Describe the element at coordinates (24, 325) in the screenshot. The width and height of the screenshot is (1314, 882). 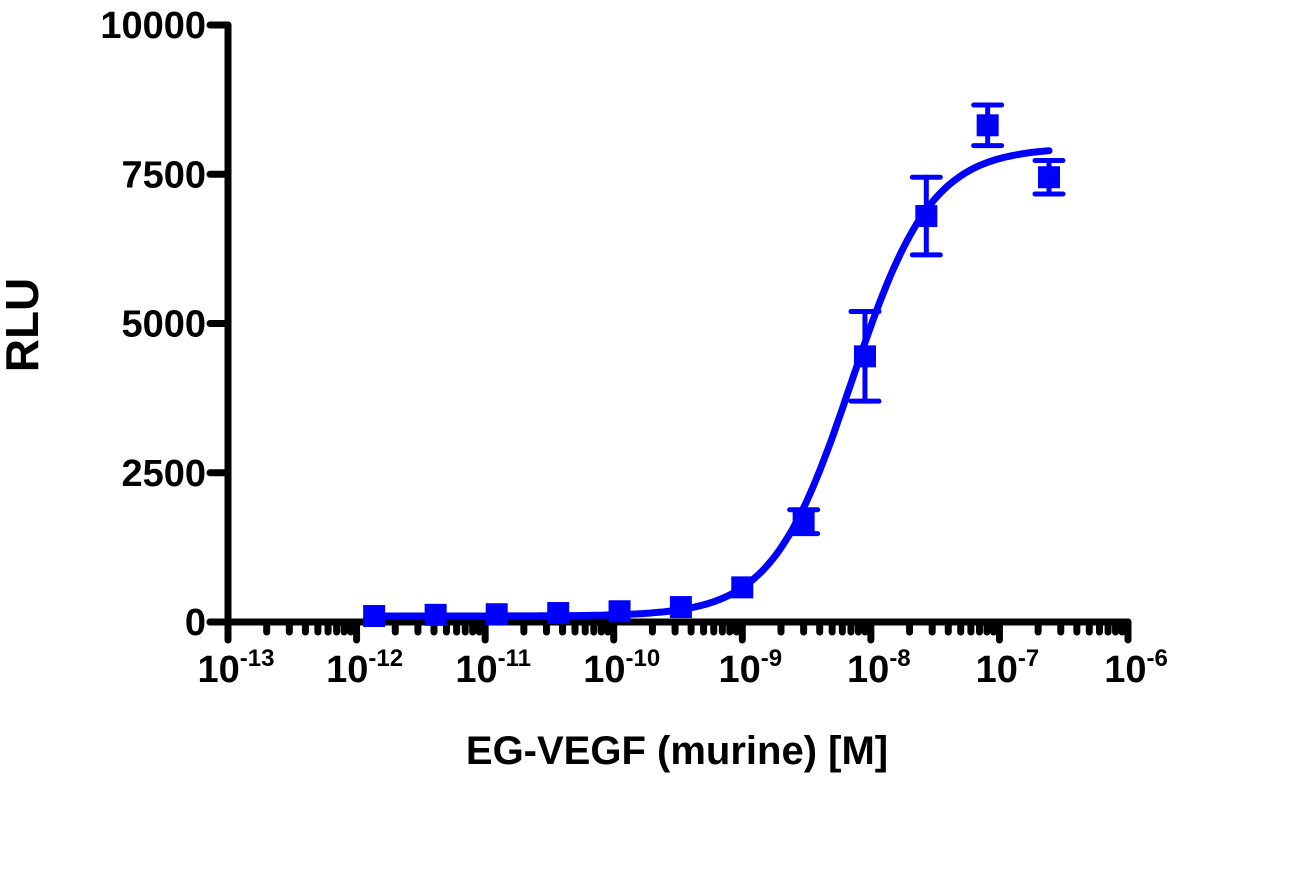
I see `y-axis-label: RLU` at that location.